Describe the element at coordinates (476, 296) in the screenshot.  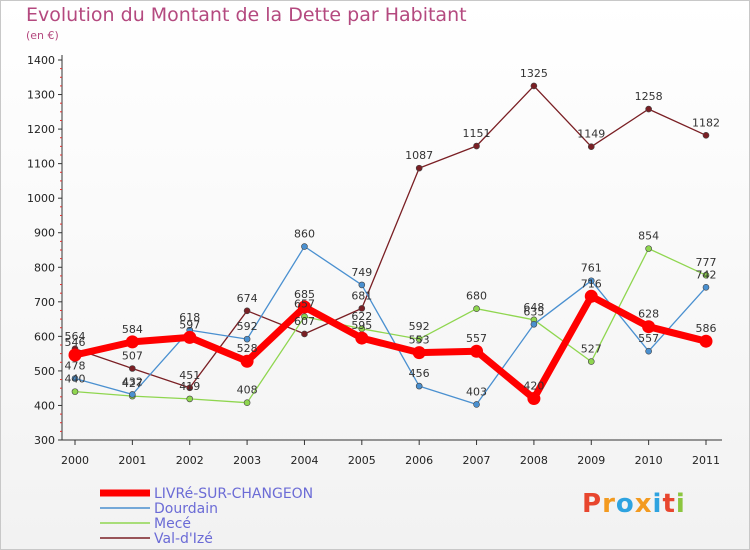
I see `data-label: 680` at that location.